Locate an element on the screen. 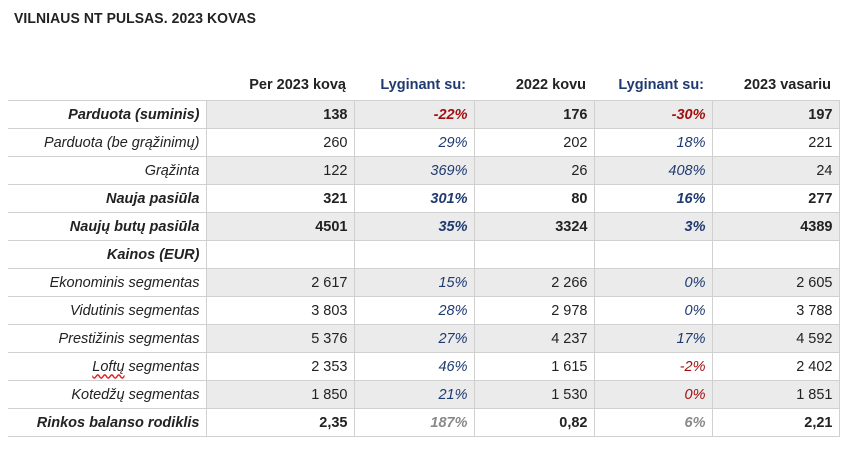  cell-percent: 408% is located at coordinates (653, 170).